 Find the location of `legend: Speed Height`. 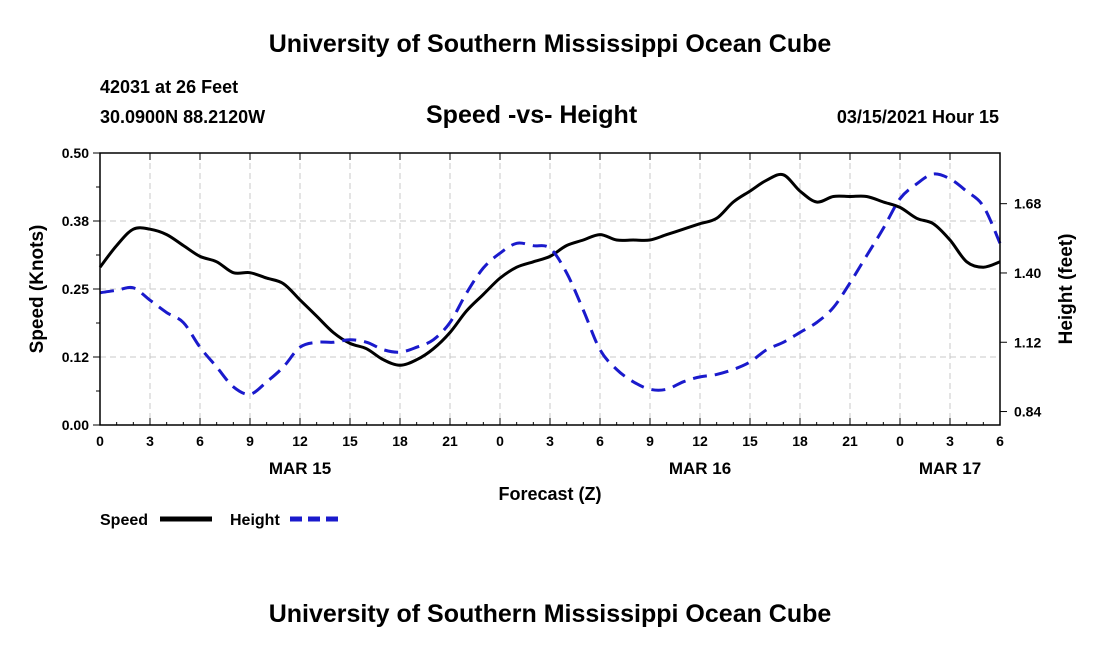

legend: Speed Height is located at coordinates (221, 520).